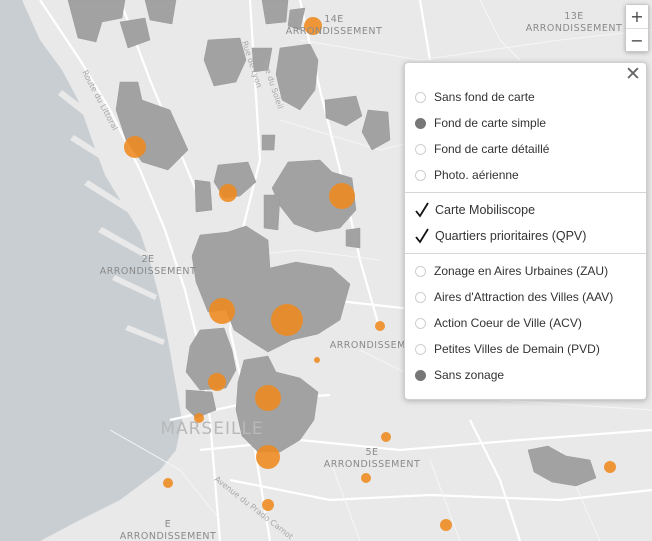 The image size is (652, 541). I want to click on basemap-option-detailed: Fond de carte détaillé, so click(525, 149).